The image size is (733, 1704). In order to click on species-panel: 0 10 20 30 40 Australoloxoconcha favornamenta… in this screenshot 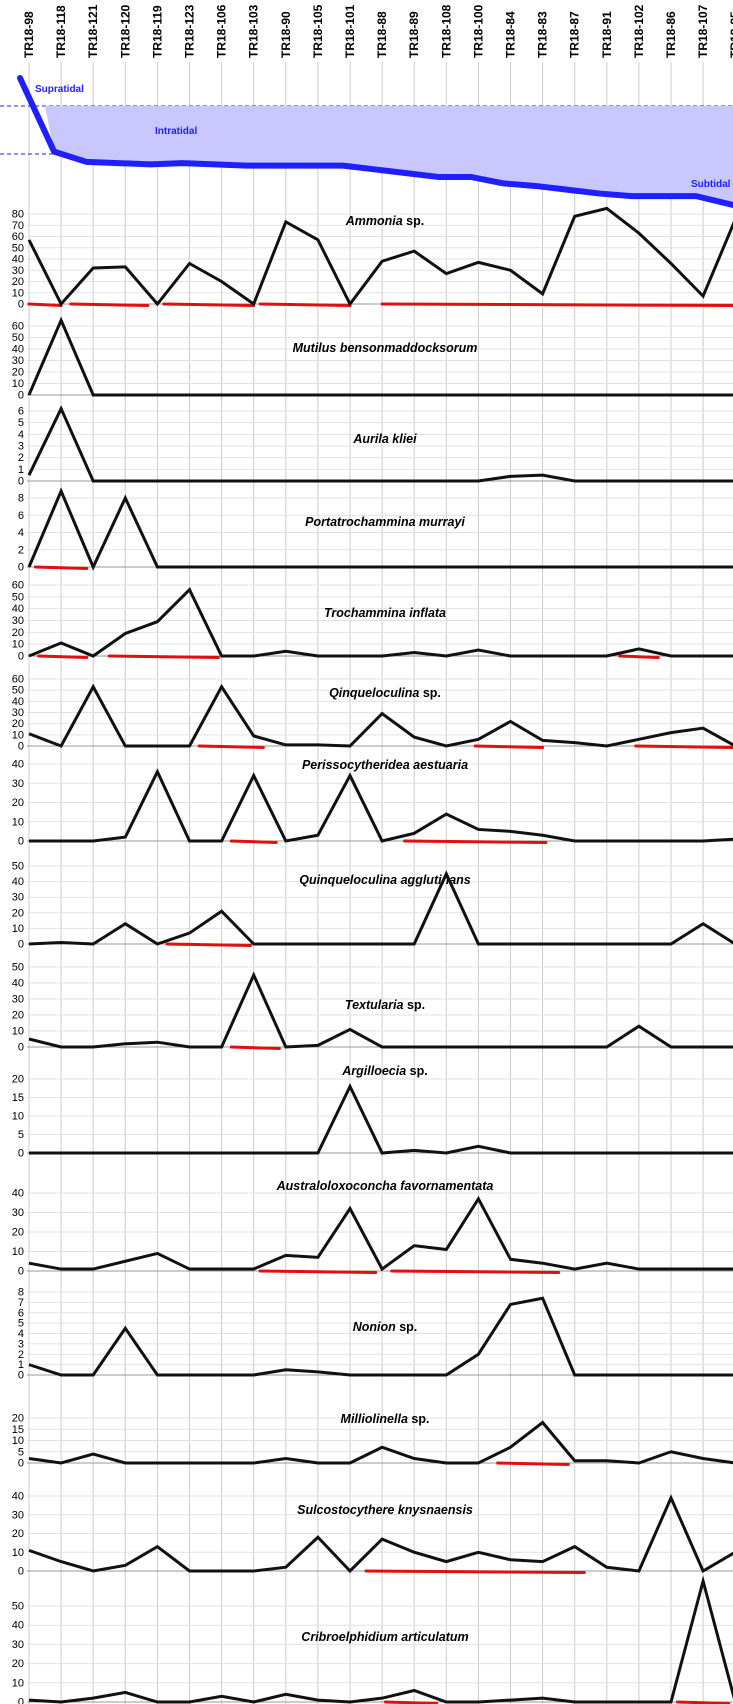, I will do `click(372, 1228)`.